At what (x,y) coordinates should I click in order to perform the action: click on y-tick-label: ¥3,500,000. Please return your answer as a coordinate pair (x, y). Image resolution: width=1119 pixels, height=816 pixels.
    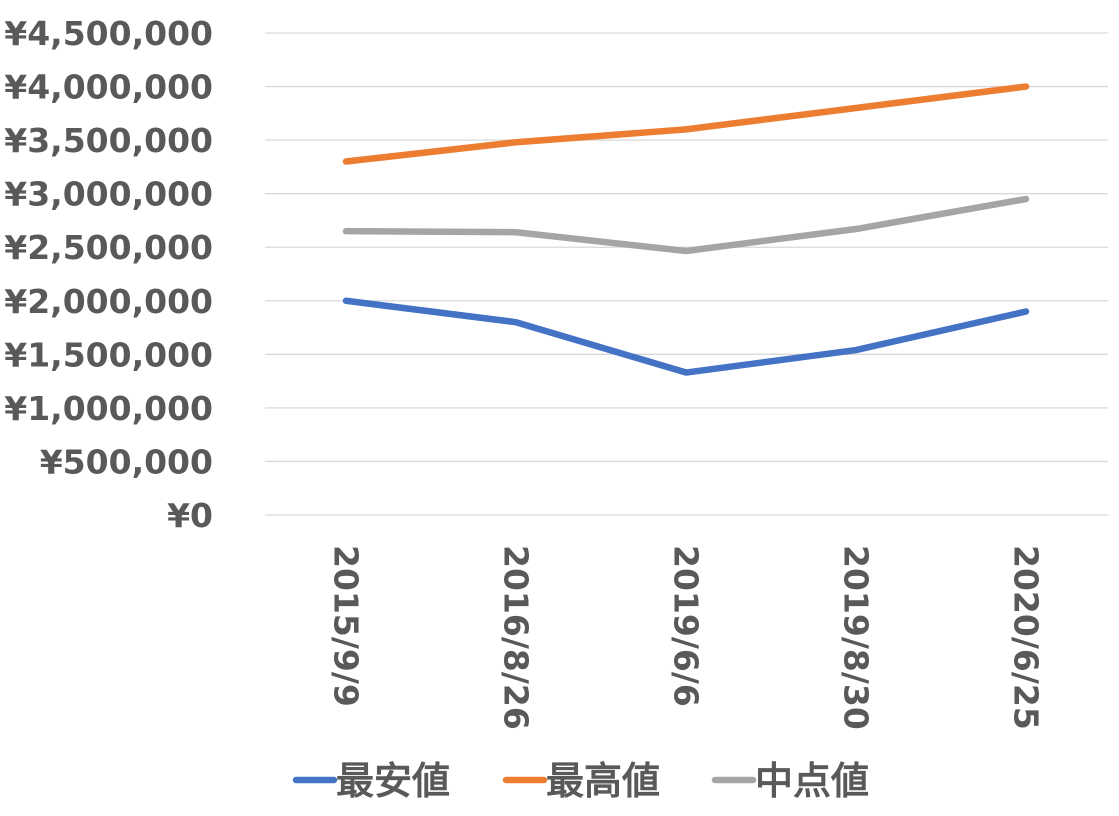
    Looking at the image, I should click on (108, 140).